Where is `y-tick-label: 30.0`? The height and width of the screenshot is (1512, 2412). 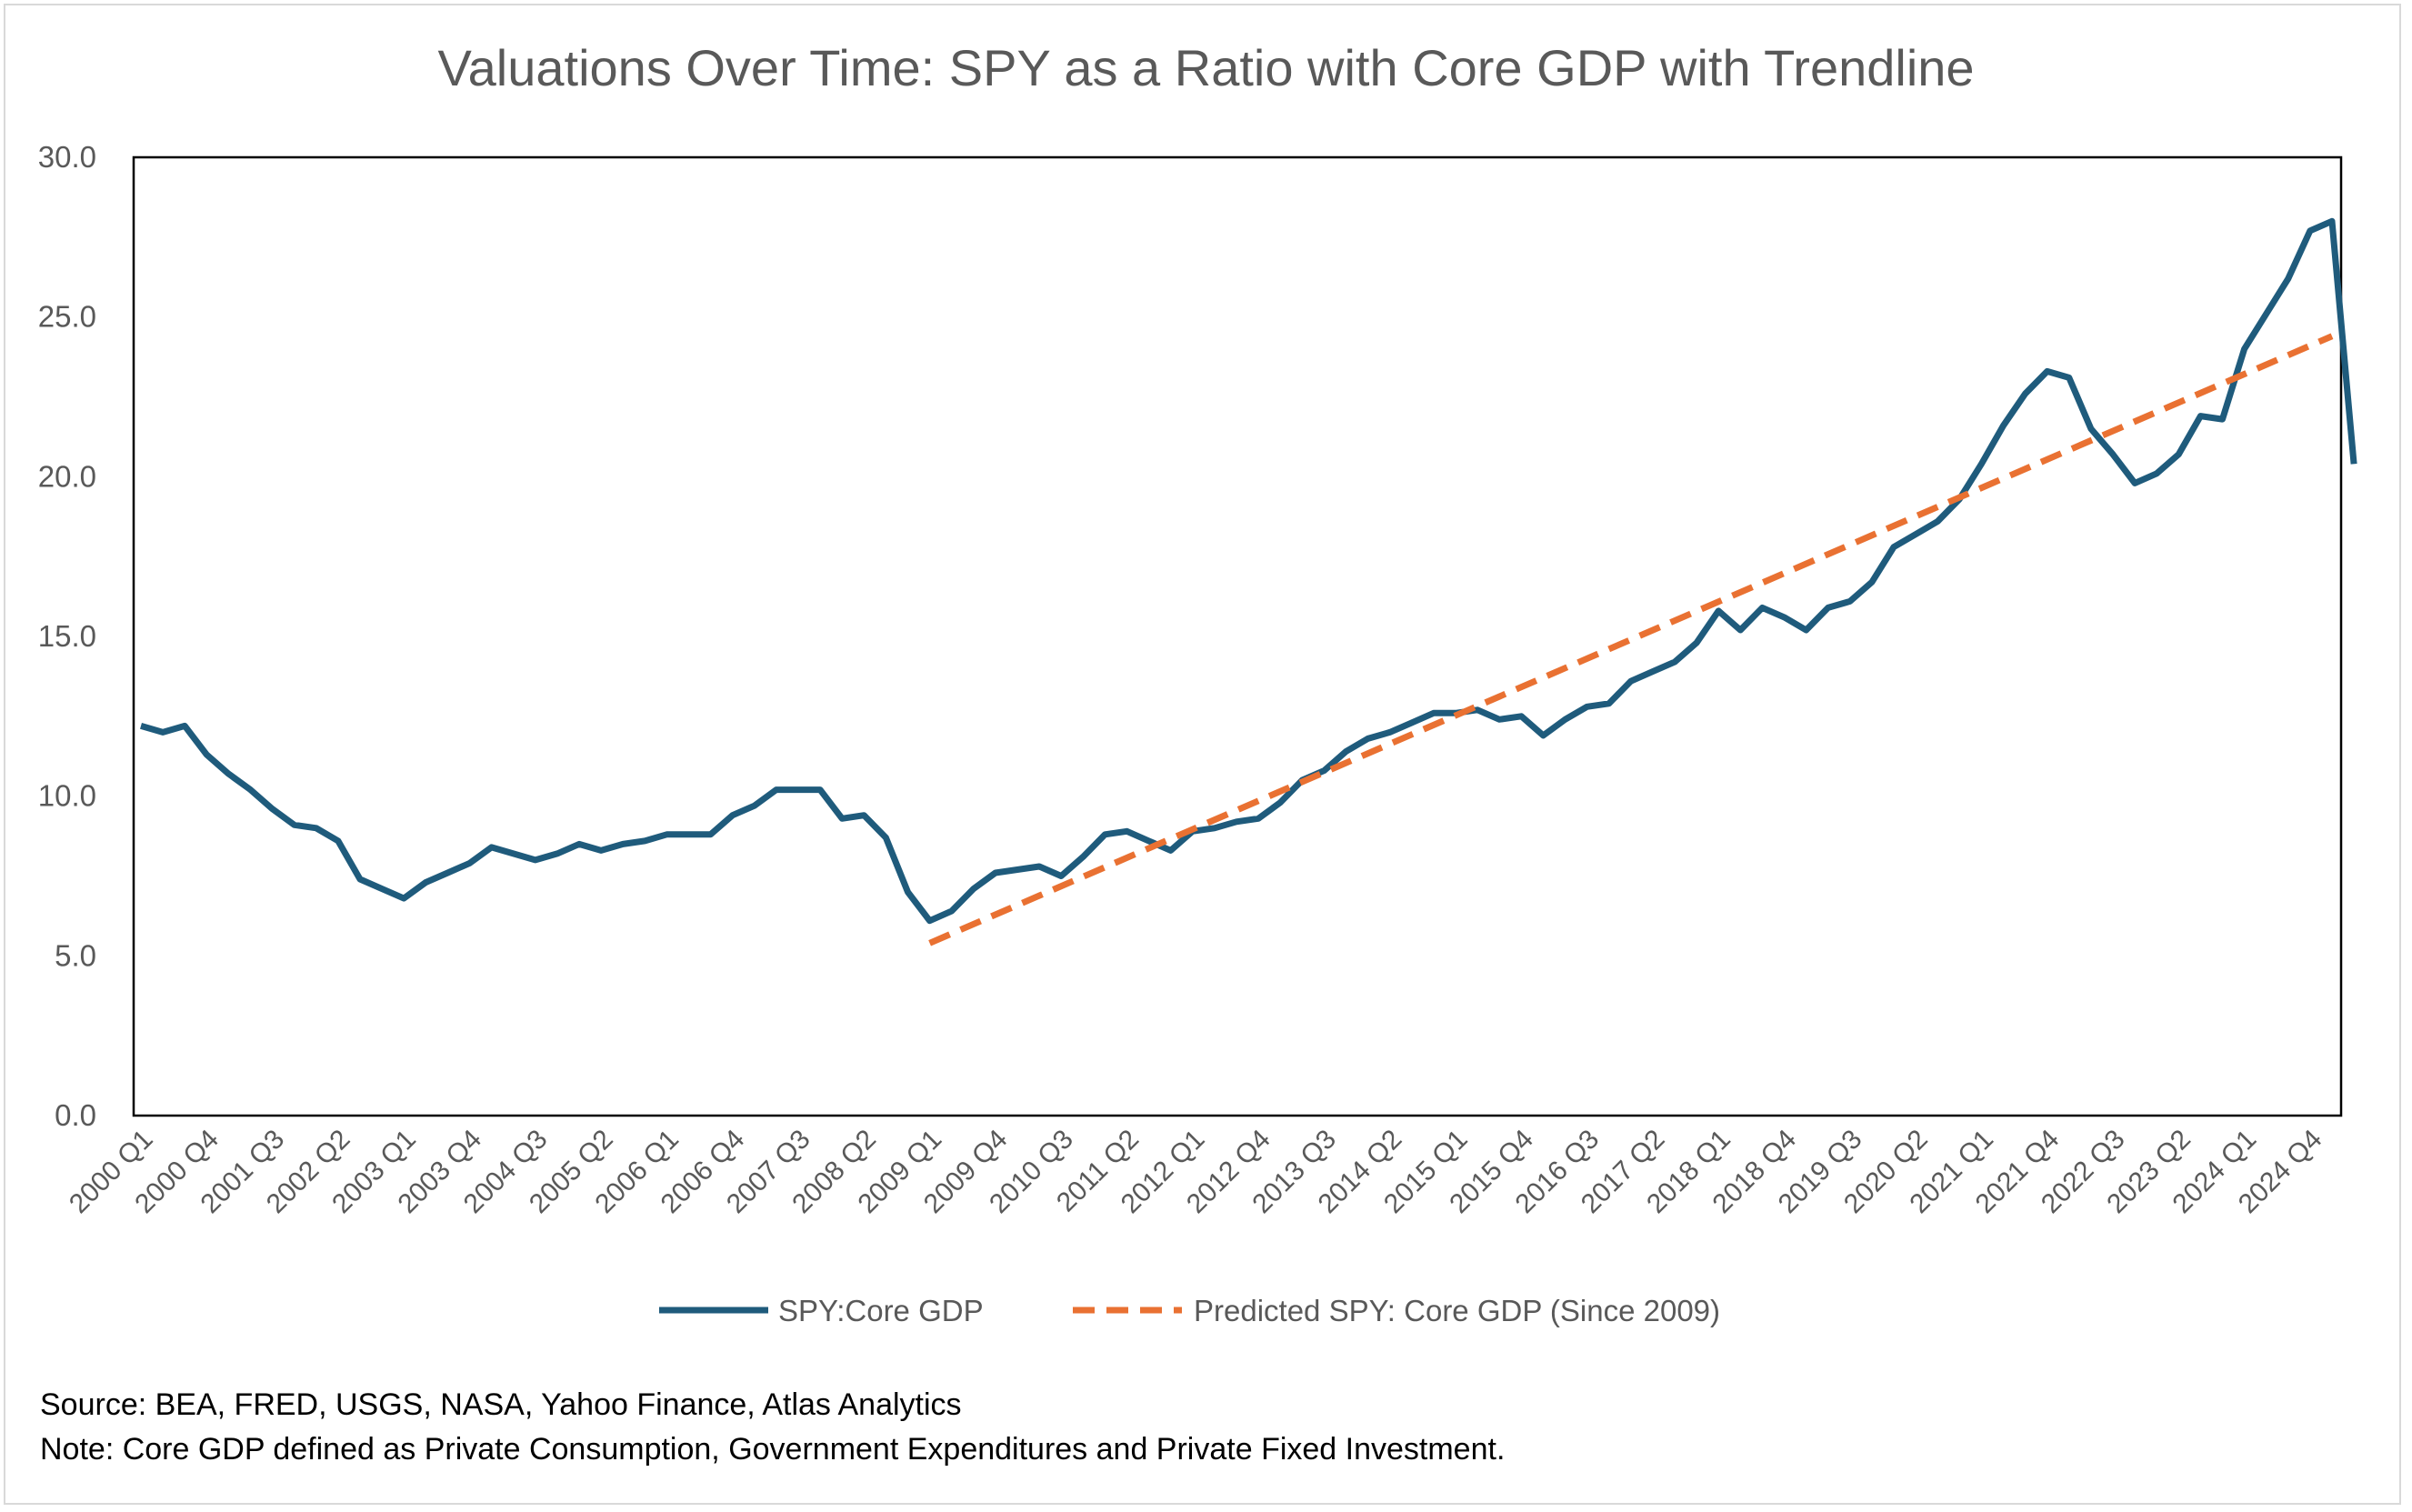 y-tick-label: 30.0 is located at coordinates (67, 157).